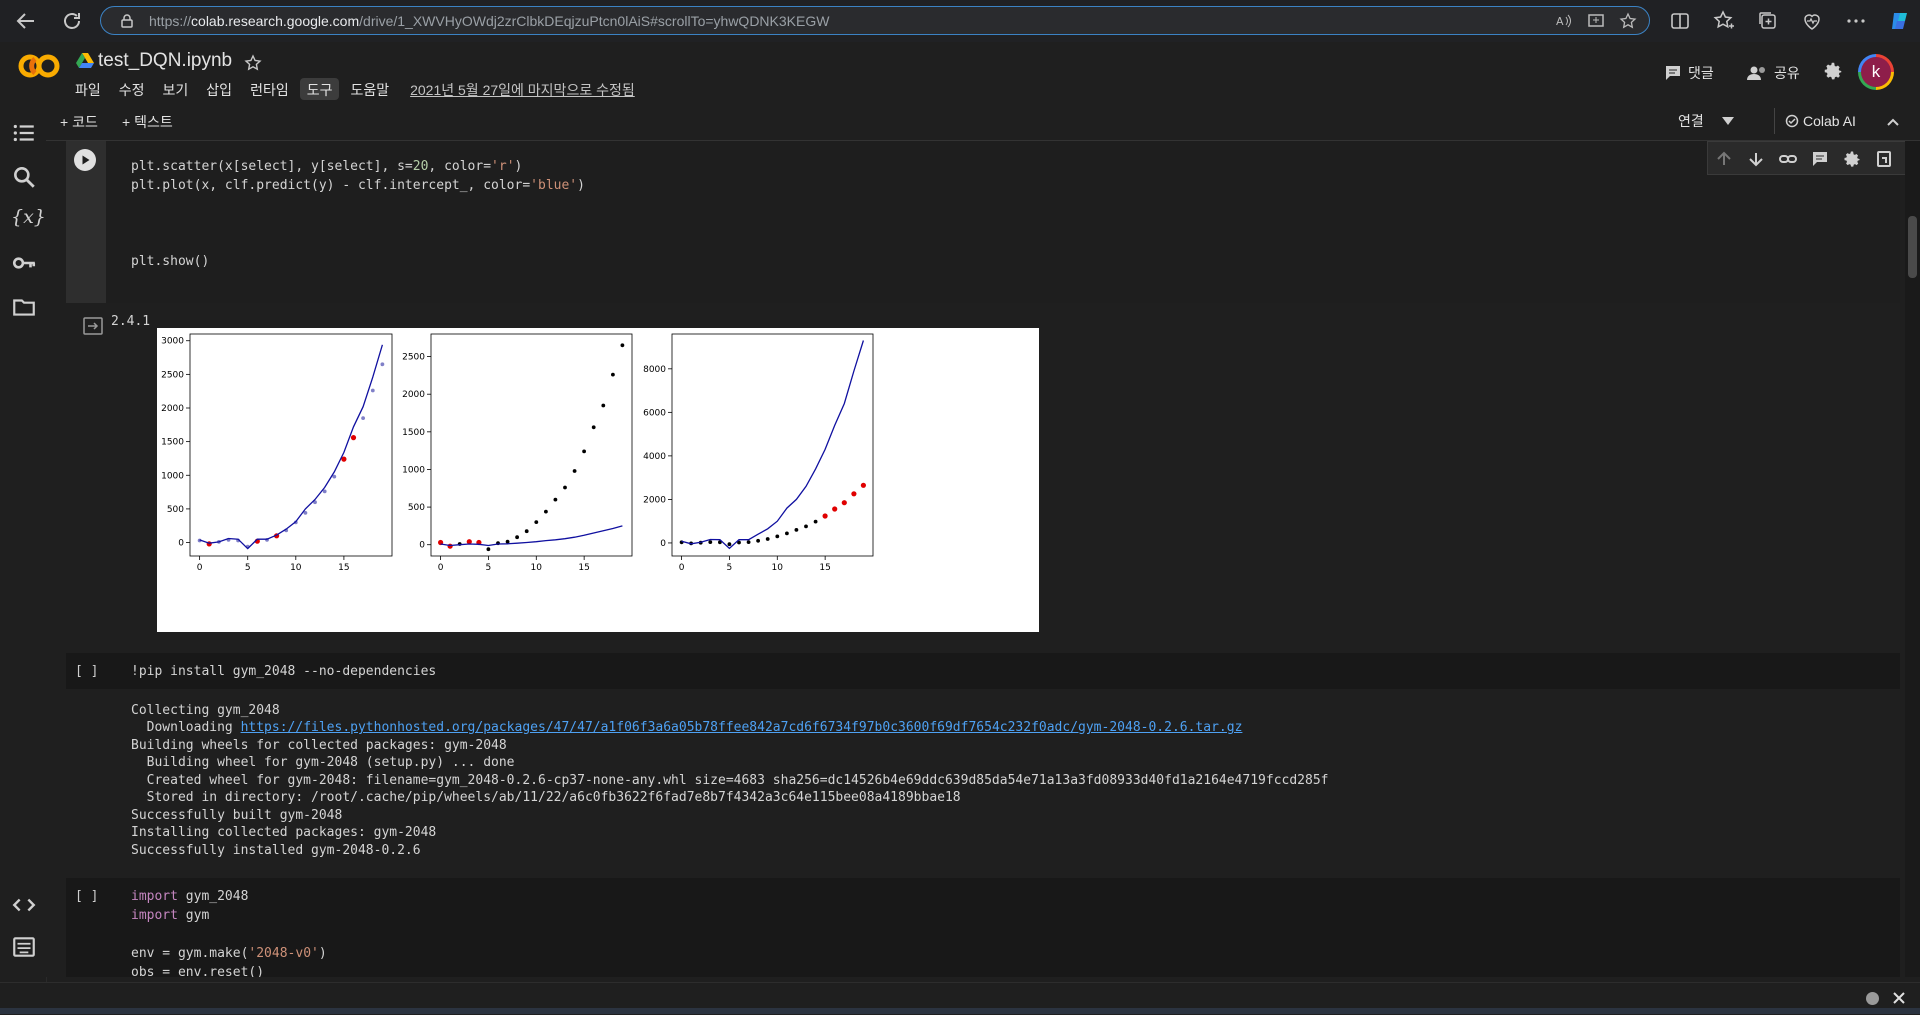 Image resolution: width=1920 pixels, height=1015 pixels. I want to click on output-version-text: 2.4.1, so click(131, 321).